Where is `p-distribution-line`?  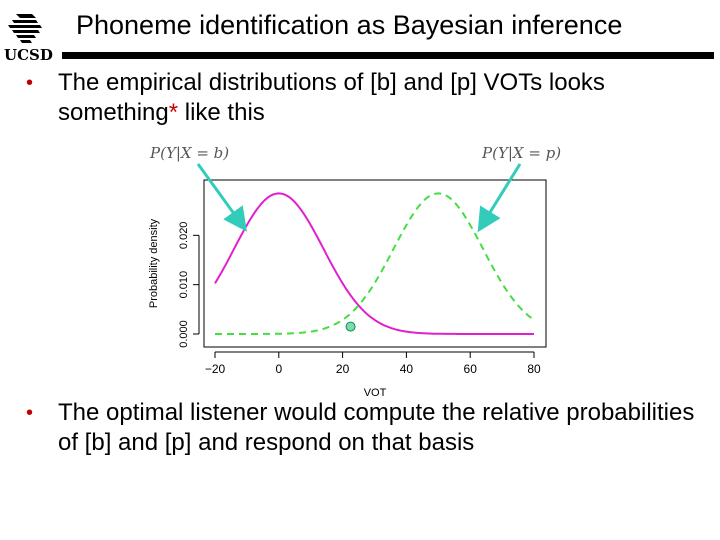
p-distribution-line is located at coordinates (375, 263).